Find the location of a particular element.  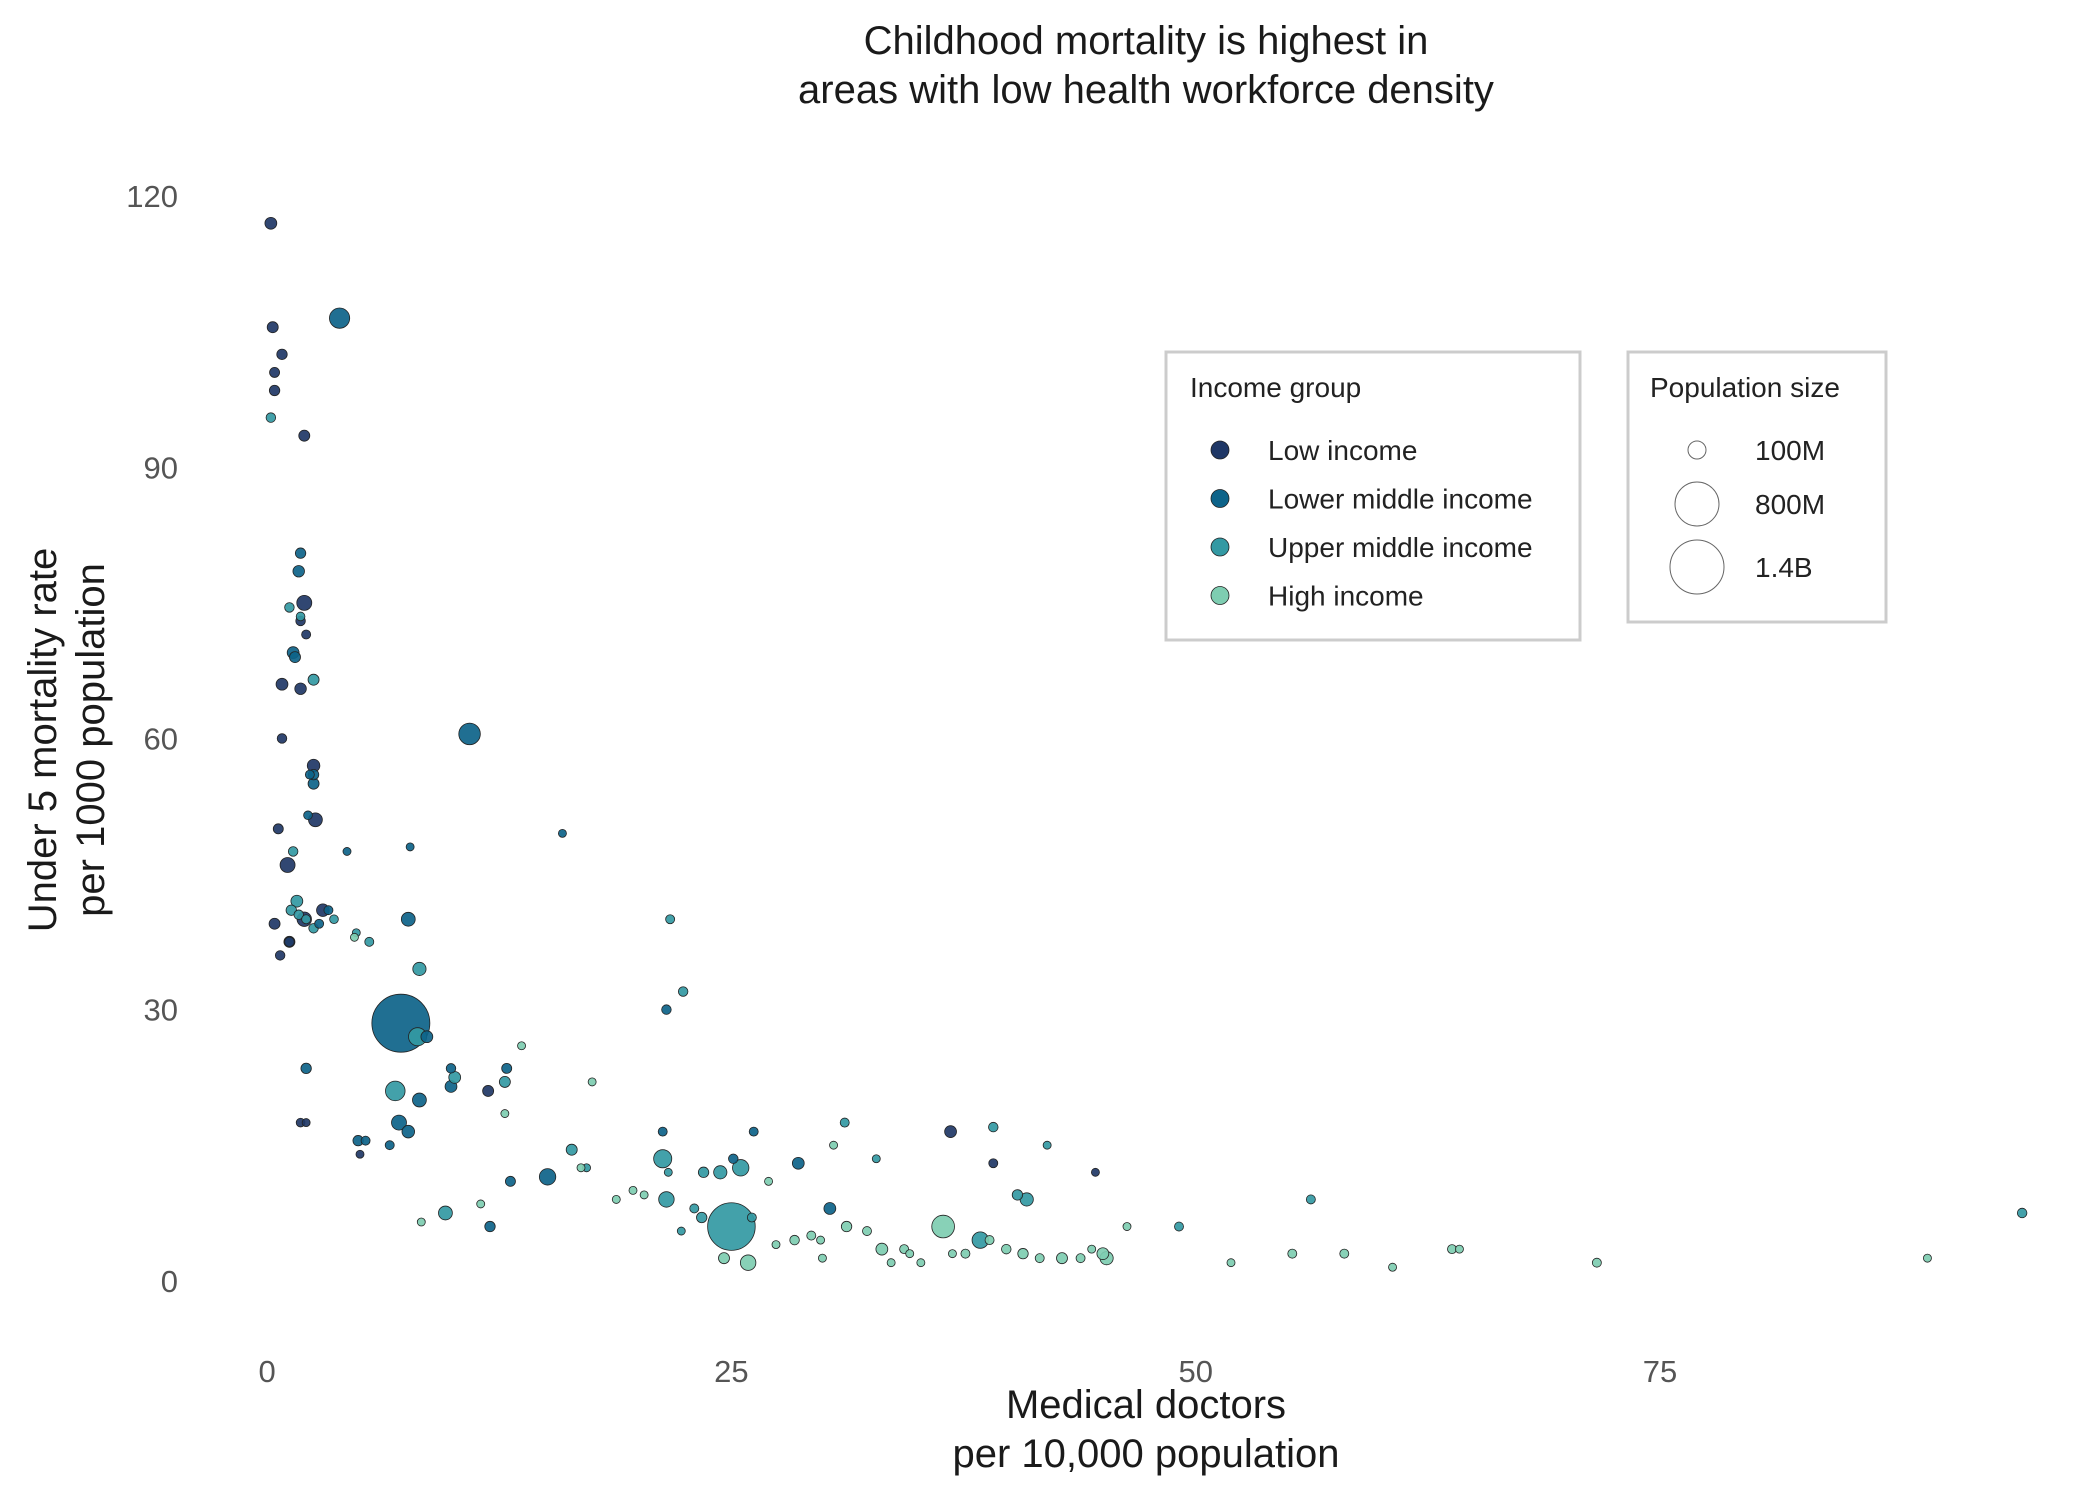

y-tick-label: 0 is located at coordinates (169, 1281).